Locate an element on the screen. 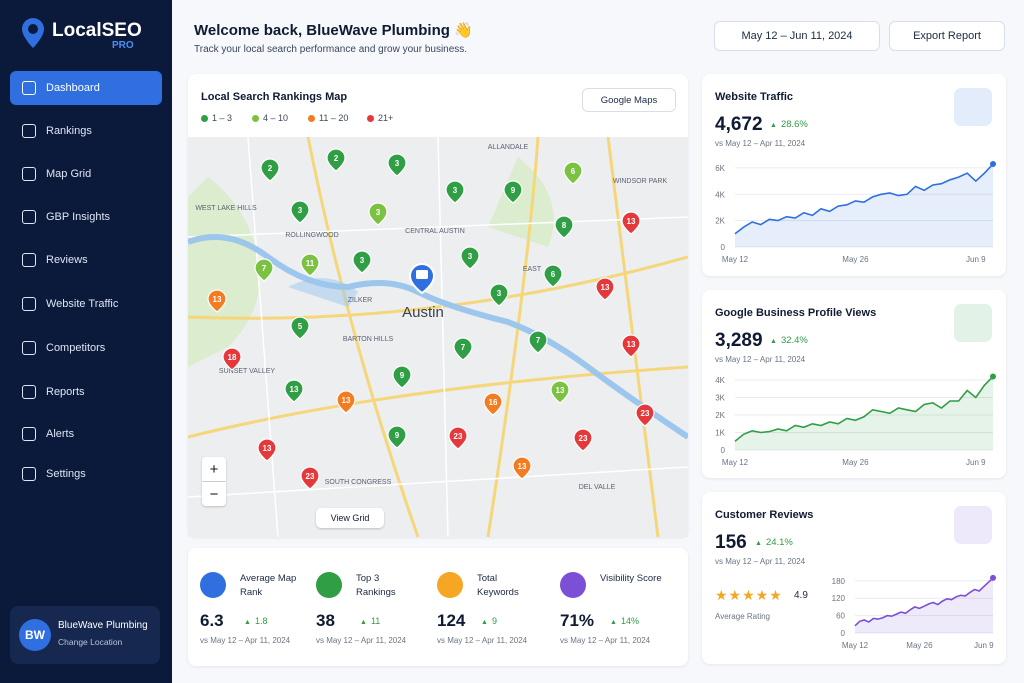  stat-value: 6.3 is located at coordinates (212, 620).